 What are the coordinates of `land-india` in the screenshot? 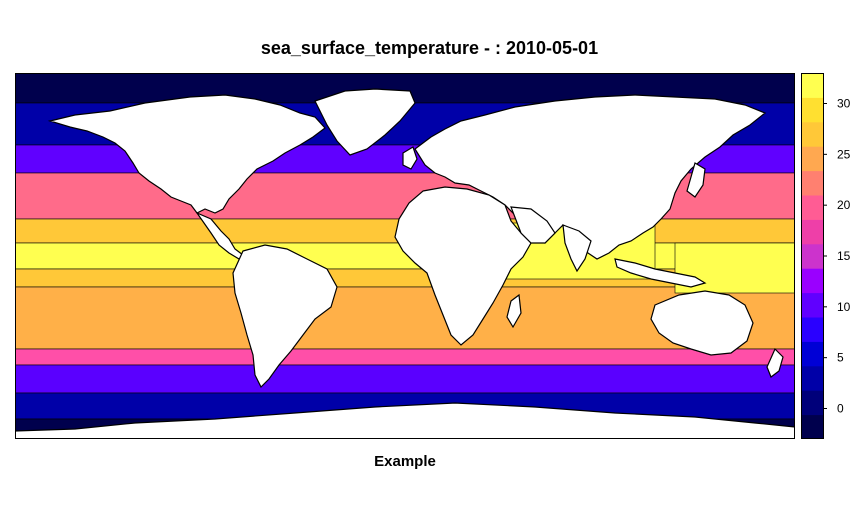 It's located at (577, 248).